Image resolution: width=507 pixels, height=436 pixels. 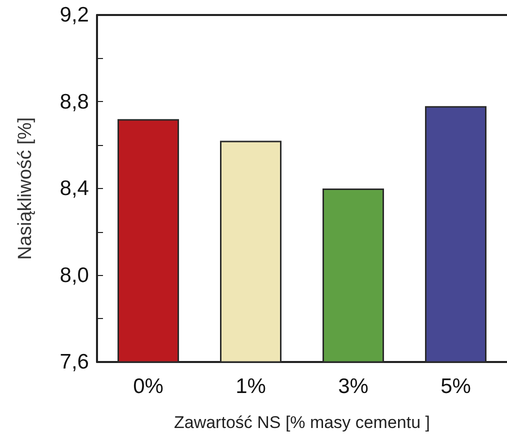 I want to click on x-tick-label: 3%, so click(x=353, y=386).